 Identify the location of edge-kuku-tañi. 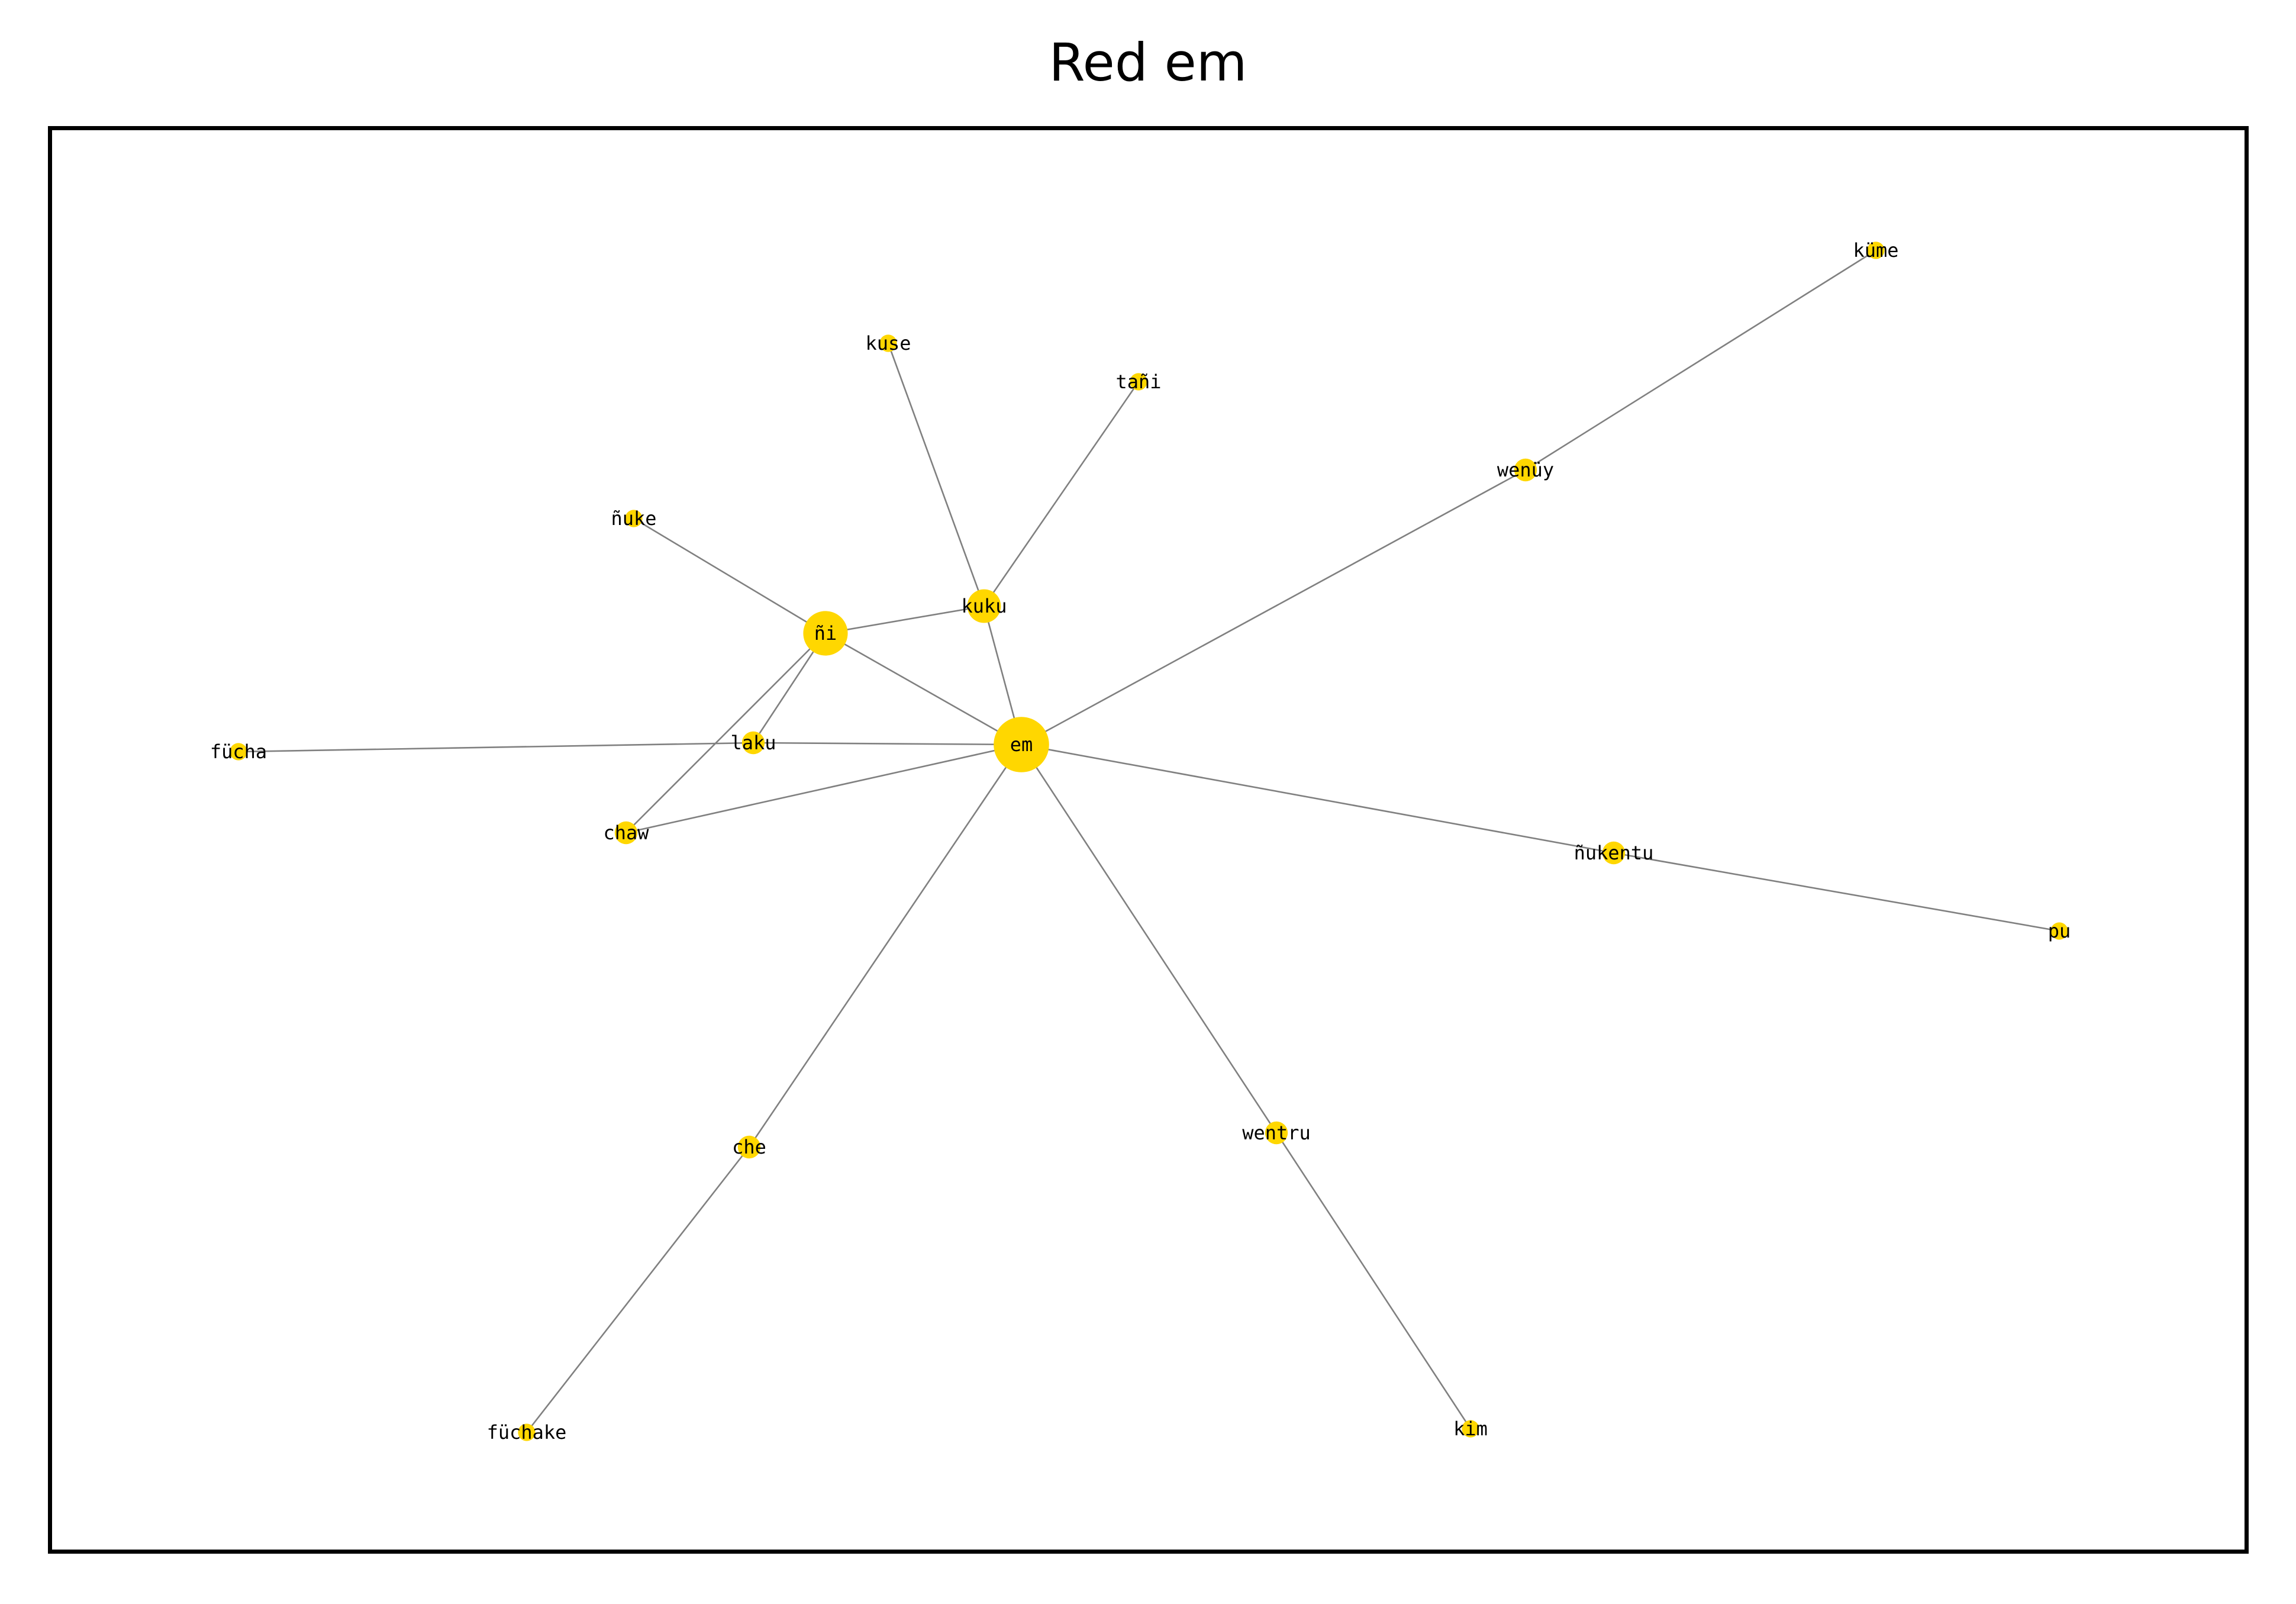
(1062, 494).